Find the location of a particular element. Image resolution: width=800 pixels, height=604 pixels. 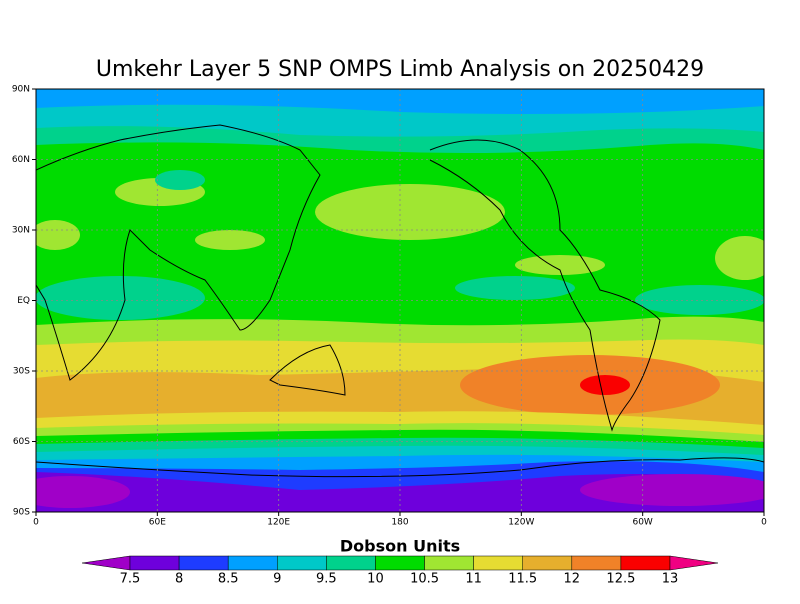

colorbar: 7.5 8 8.5 9 9.5 10 10.5 11 11.5 12 12.5 13 is located at coordinates (400, 571).